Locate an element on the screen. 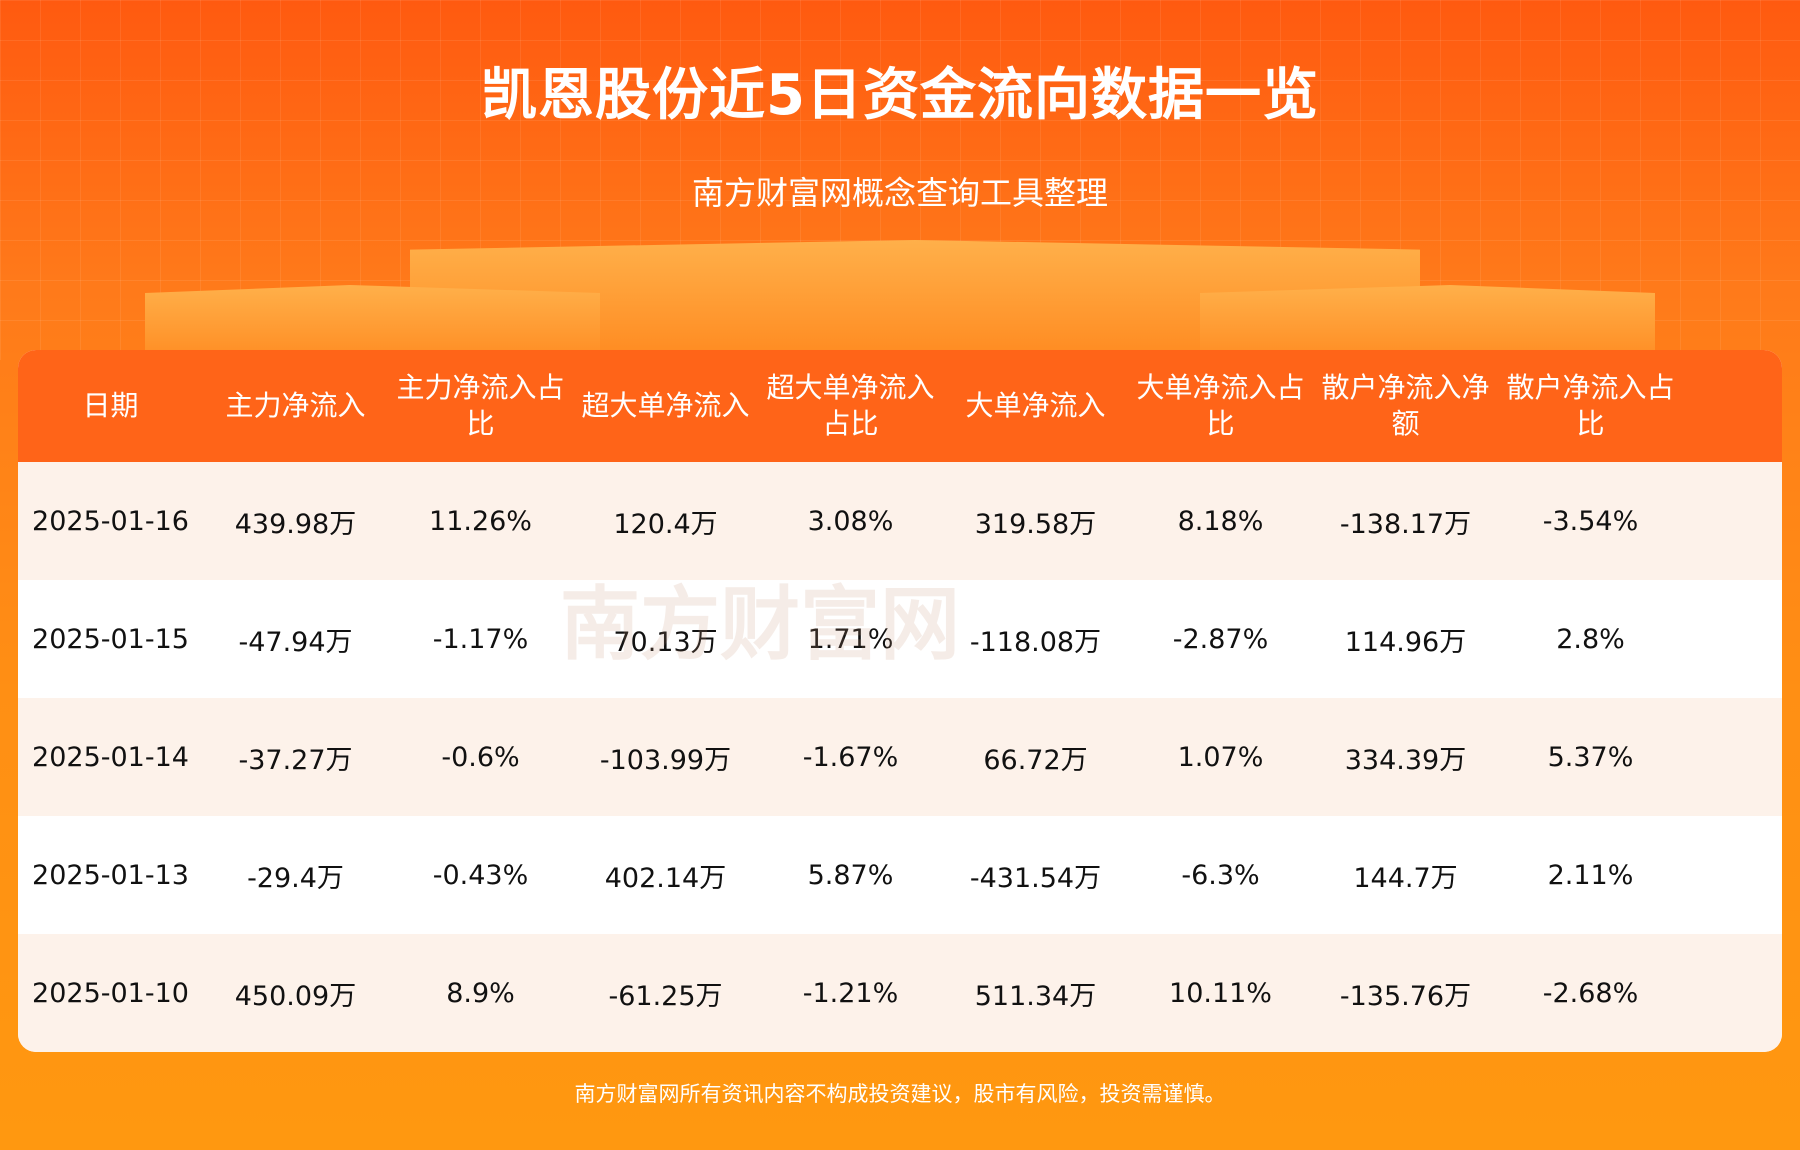 Image resolution: width=1800 pixels, height=1150 pixels. table-cell: -138.17万 is located at coordinates (1405, 524).